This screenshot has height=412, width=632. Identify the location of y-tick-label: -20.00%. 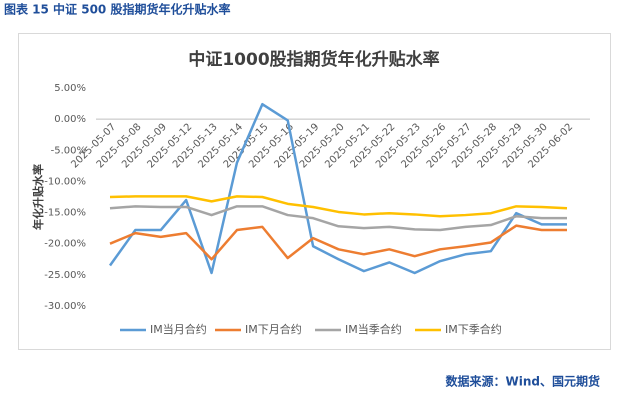
(65, 244).